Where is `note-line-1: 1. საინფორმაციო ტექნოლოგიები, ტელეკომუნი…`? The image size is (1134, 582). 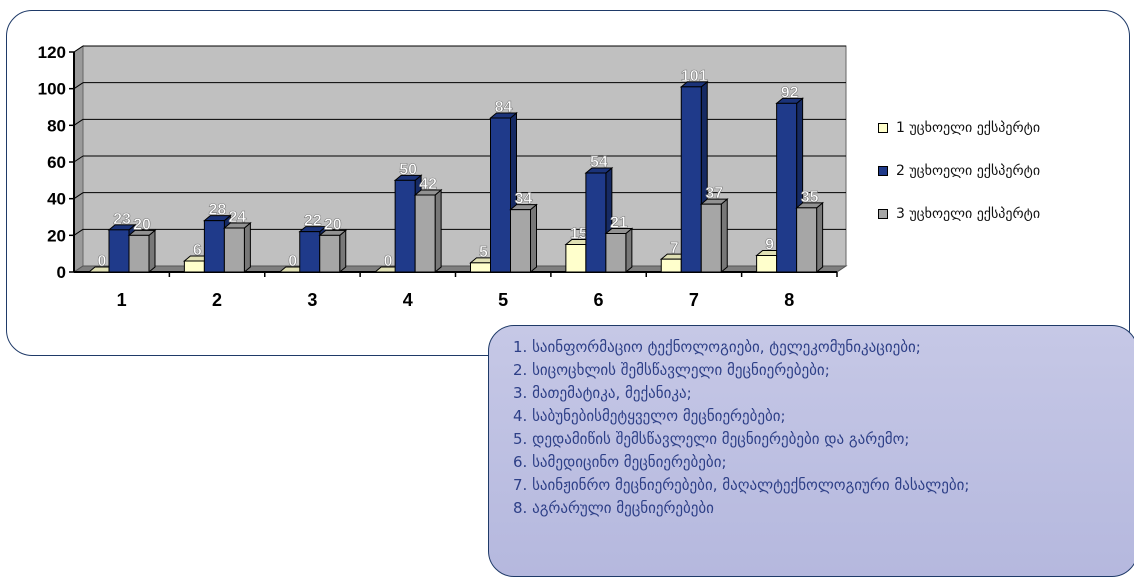
note-line-1: 1. საინფორმაციო ტექნოლოგიები, ტელეკომუნი… is located at coordinates (717, 347).